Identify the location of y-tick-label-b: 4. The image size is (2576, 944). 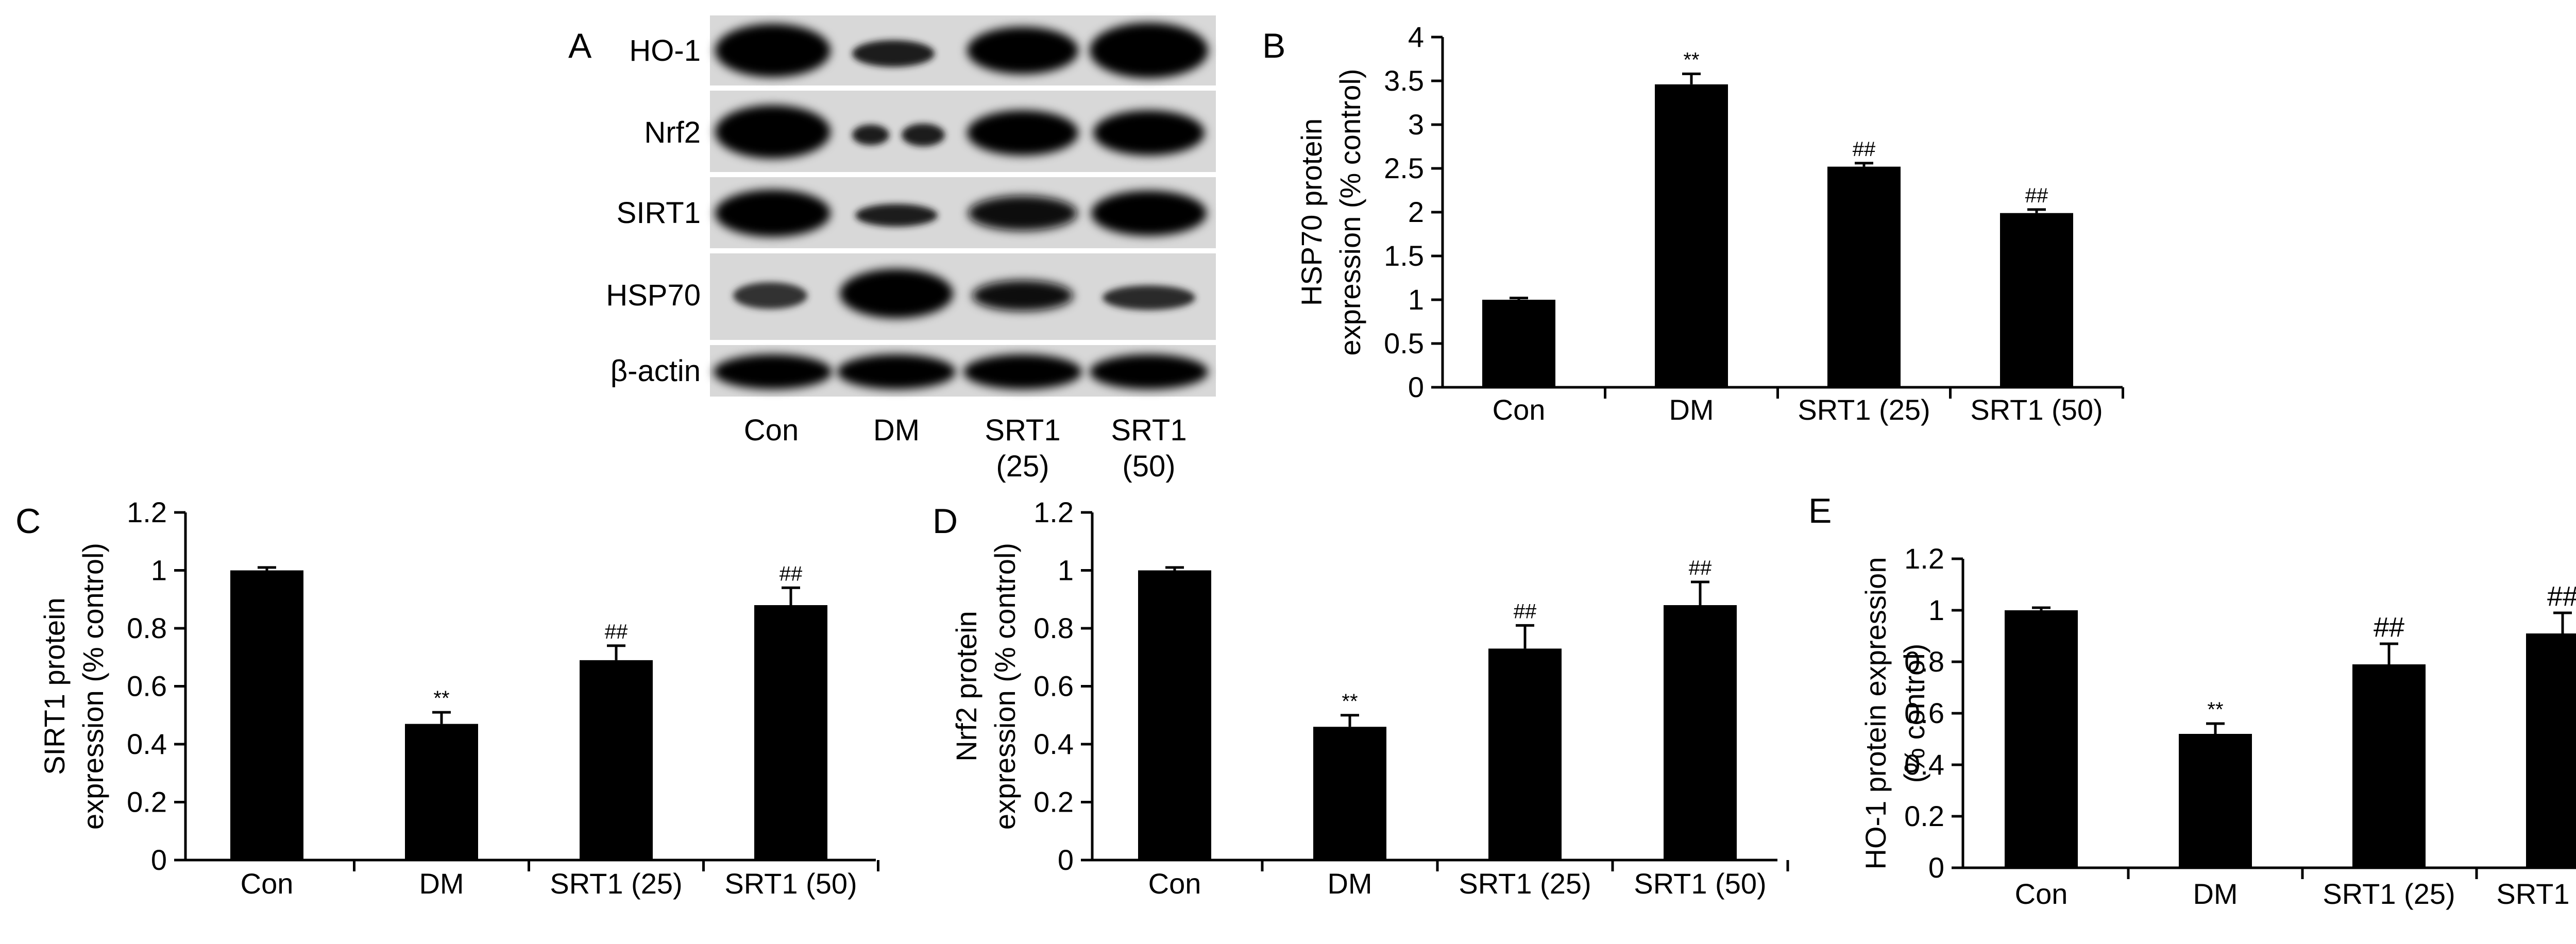
(1416, 37).